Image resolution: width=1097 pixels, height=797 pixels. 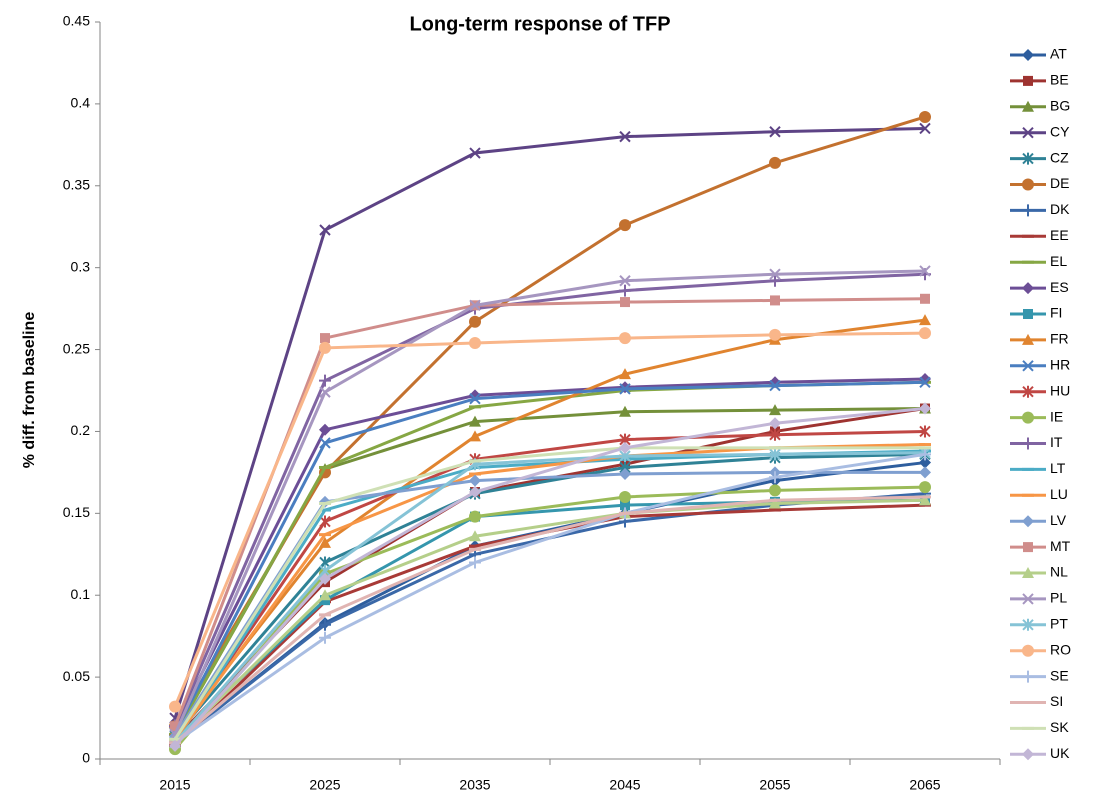 I want to click on legend-label: MT, so click(x=1060, y=546).